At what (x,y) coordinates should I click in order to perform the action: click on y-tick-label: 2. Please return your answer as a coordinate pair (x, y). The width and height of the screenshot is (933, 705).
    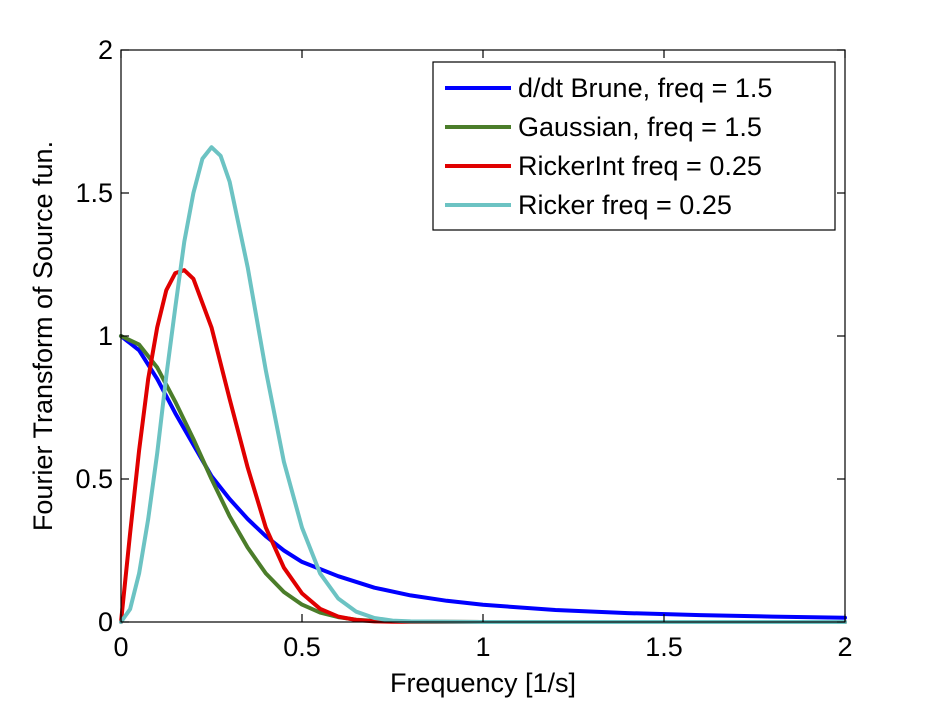
    Looking at the image, I should click on (105, 50).